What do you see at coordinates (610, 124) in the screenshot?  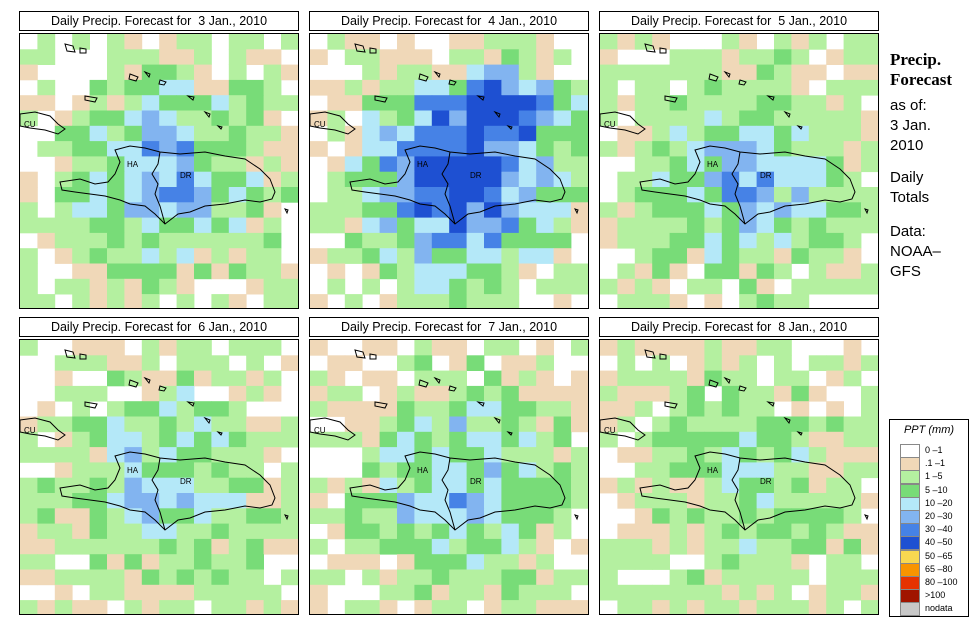 I see `label-cu: CU` at bounding box center [610, 124].